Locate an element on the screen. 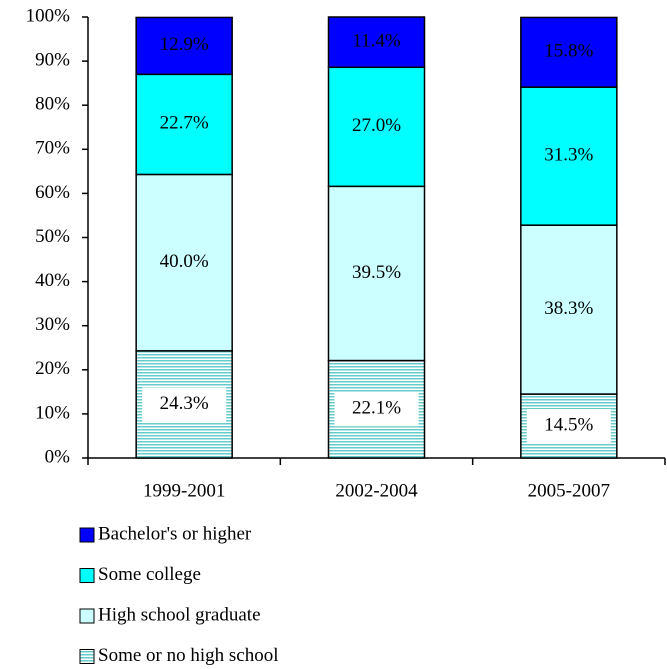 The image size is (667, 669). legend-label: Some or no high school is located at coordinates (188, 655).